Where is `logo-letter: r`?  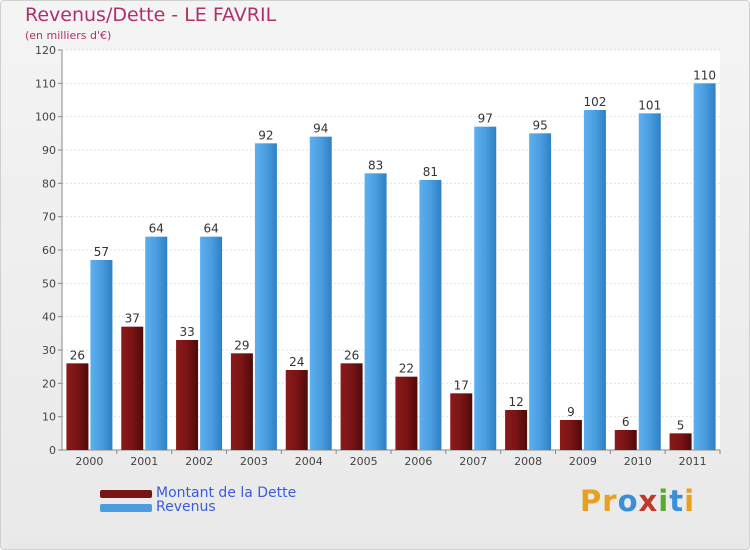 logo-letter: r is located at coordinates (610, 501).